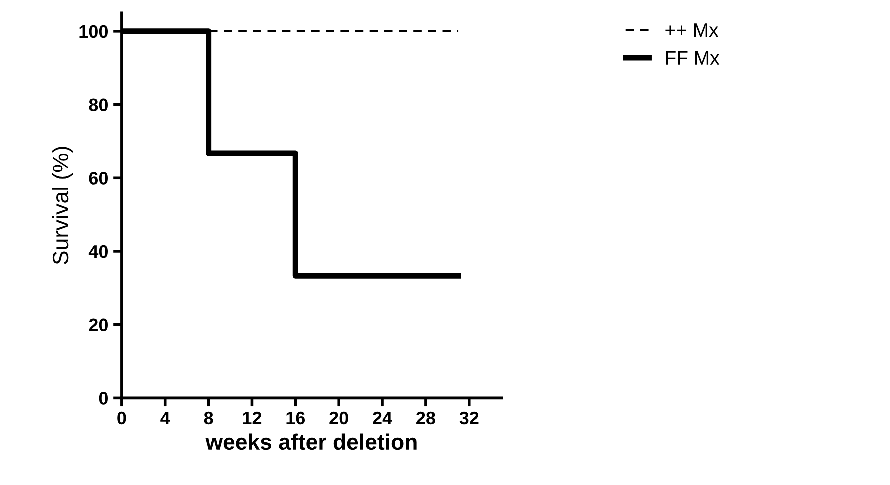 Image resolution: width=890 pixels, height=485 pixels. What do you see at coordinates (122, 418) in the screenshot?
I see `x-tick-label: 0` at bounding box center [122, 418].